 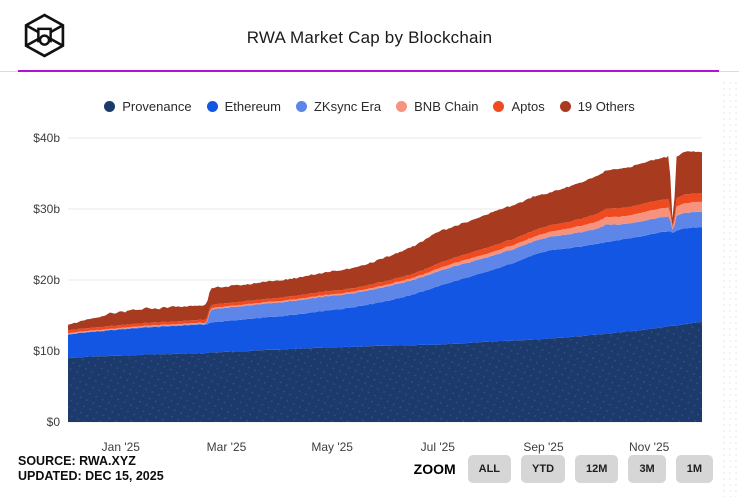 I want to click on legend-item-label: Provenance, so click(x=157, y=106).